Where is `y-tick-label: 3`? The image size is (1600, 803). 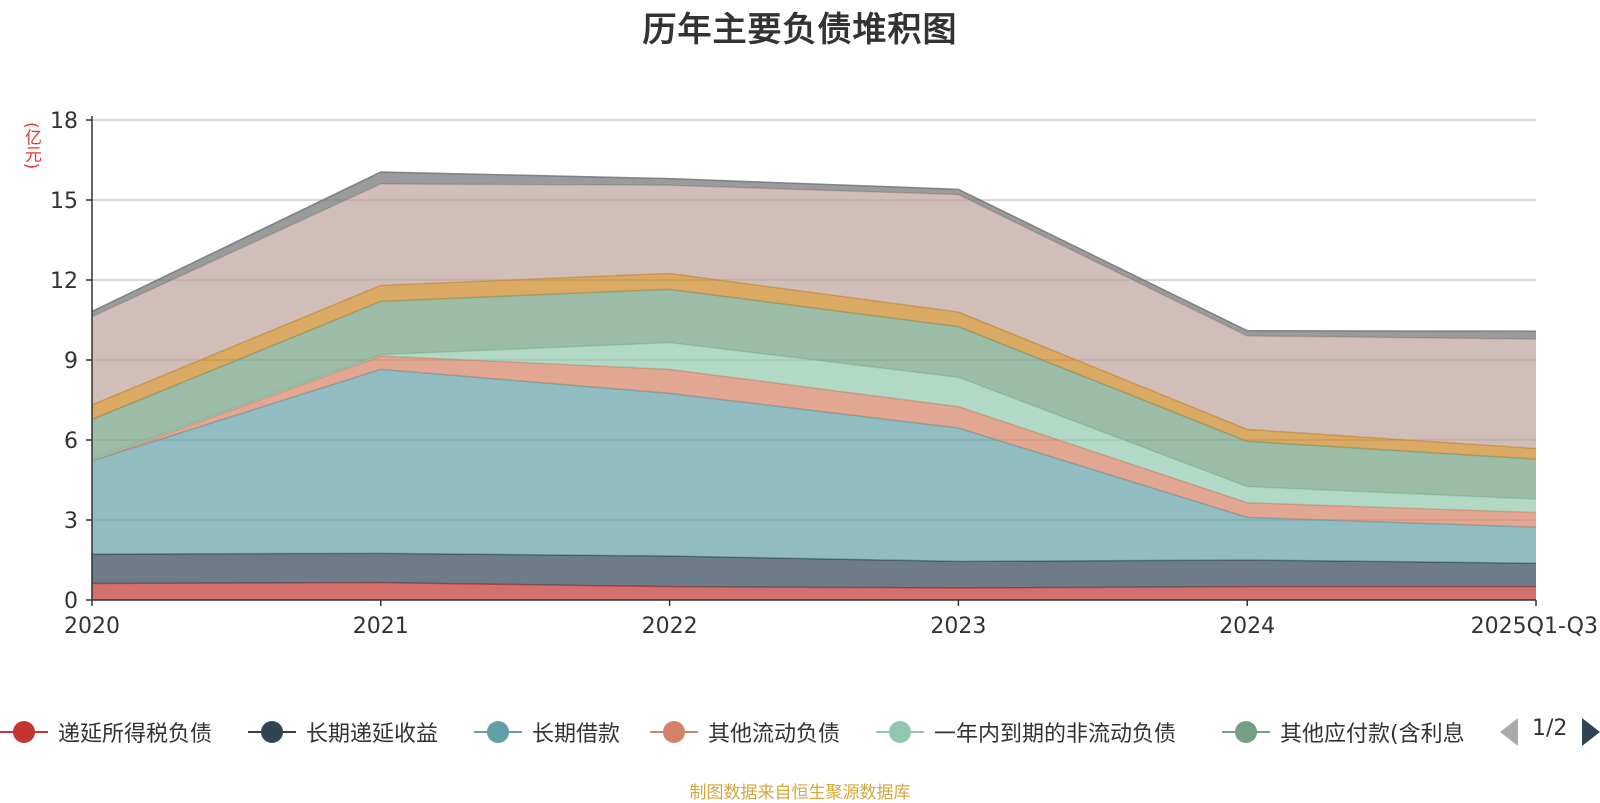
y-tick-label: 3 is located at coordinates (71, 521).